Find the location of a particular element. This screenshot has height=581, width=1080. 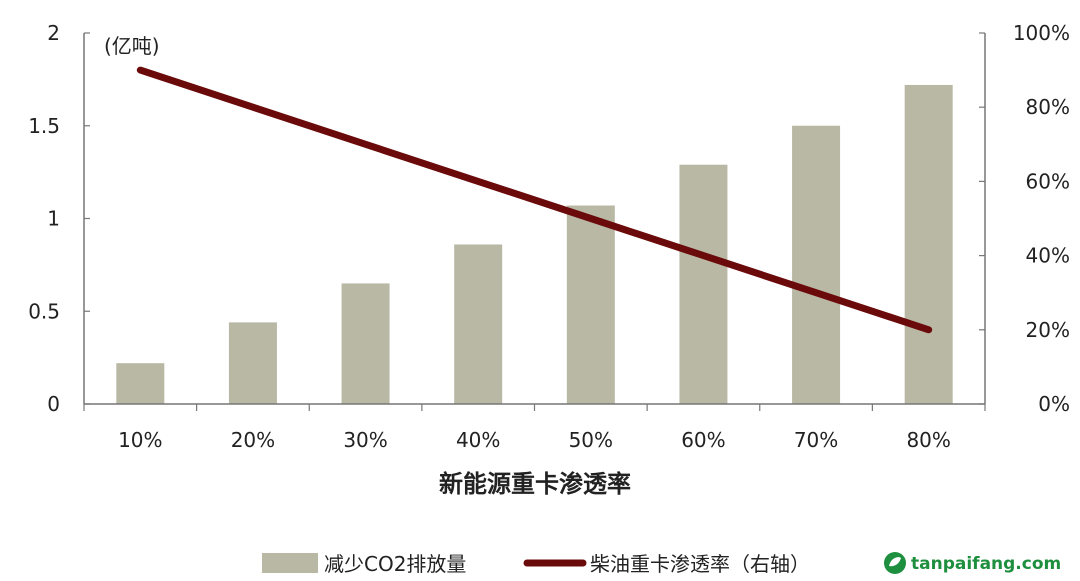

y-left-tick-label: 0 is located at coordinates (53, 404).